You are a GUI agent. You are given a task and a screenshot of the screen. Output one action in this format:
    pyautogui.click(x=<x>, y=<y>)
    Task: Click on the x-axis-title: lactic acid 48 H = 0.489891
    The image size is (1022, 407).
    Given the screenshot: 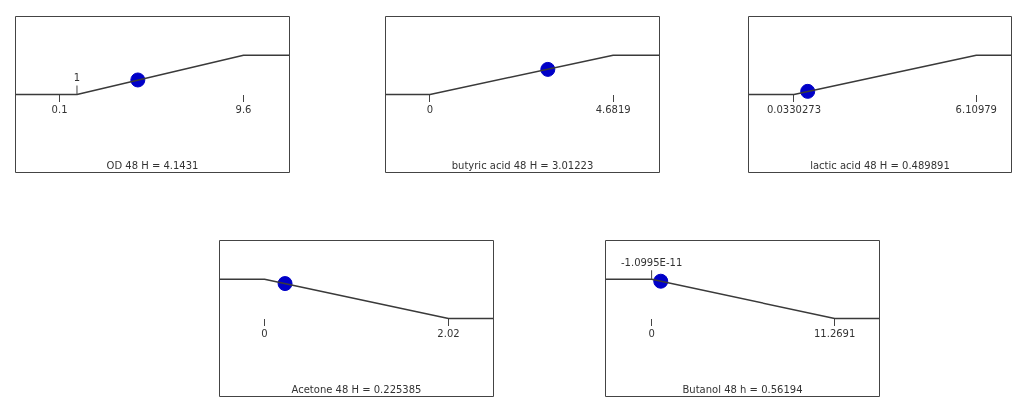 What is the action you would take?
    pyautogui.click(x=880, y=165)
    